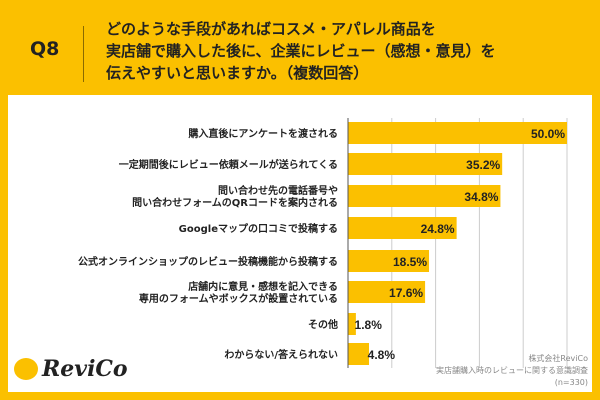 The width and height of the screenshot is (600, 400). I want to click on logo-text: ReviCo, so click(85, 369).